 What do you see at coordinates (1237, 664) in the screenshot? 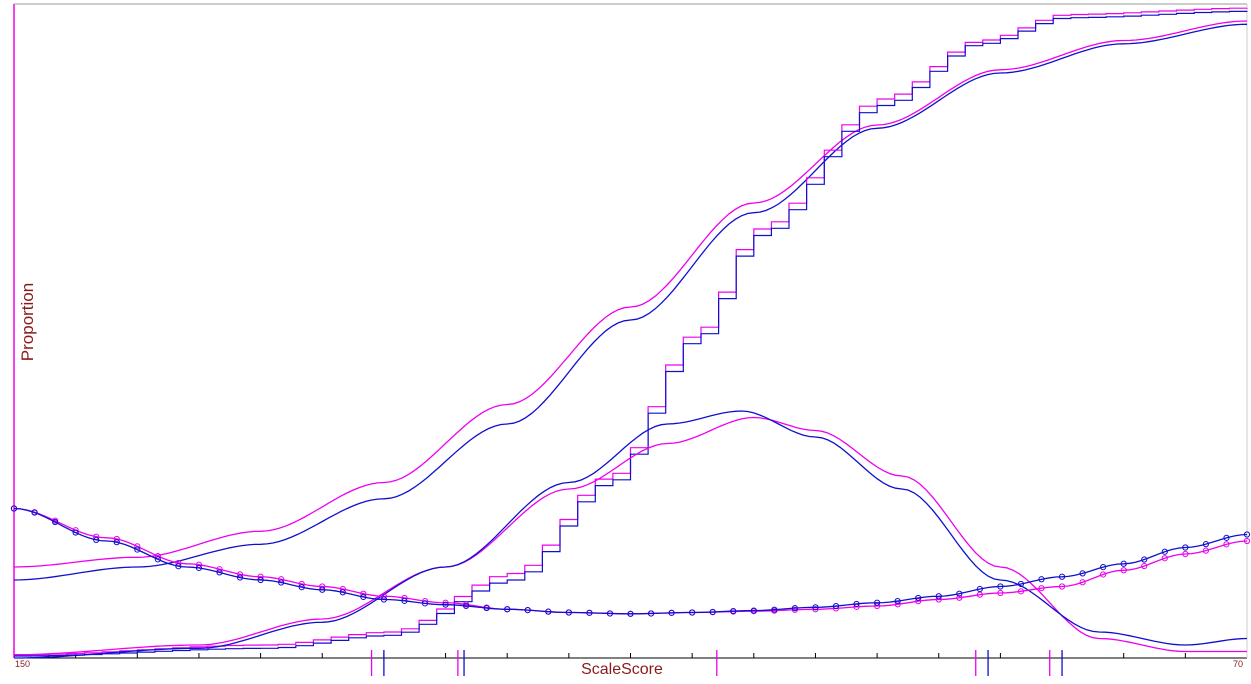
I see `x-tick-label-max: 70` at bounding box center [1237, 664].